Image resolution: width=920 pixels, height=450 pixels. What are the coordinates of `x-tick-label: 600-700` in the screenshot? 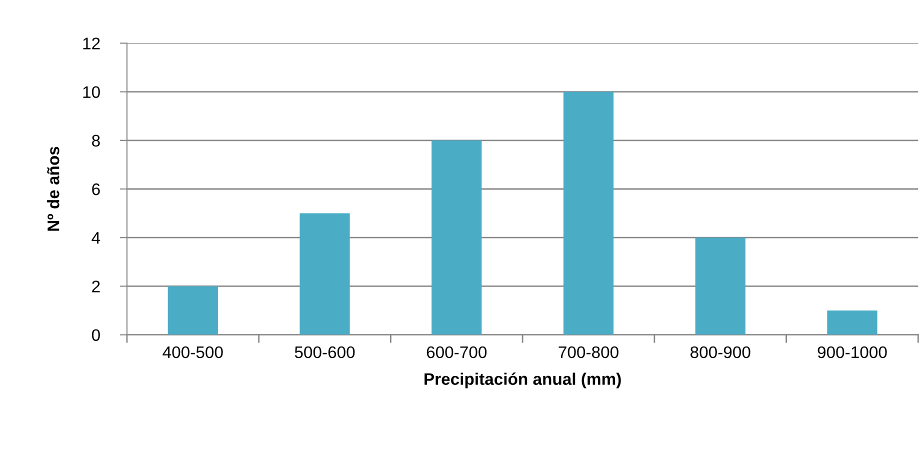 It's located at (456, 352).